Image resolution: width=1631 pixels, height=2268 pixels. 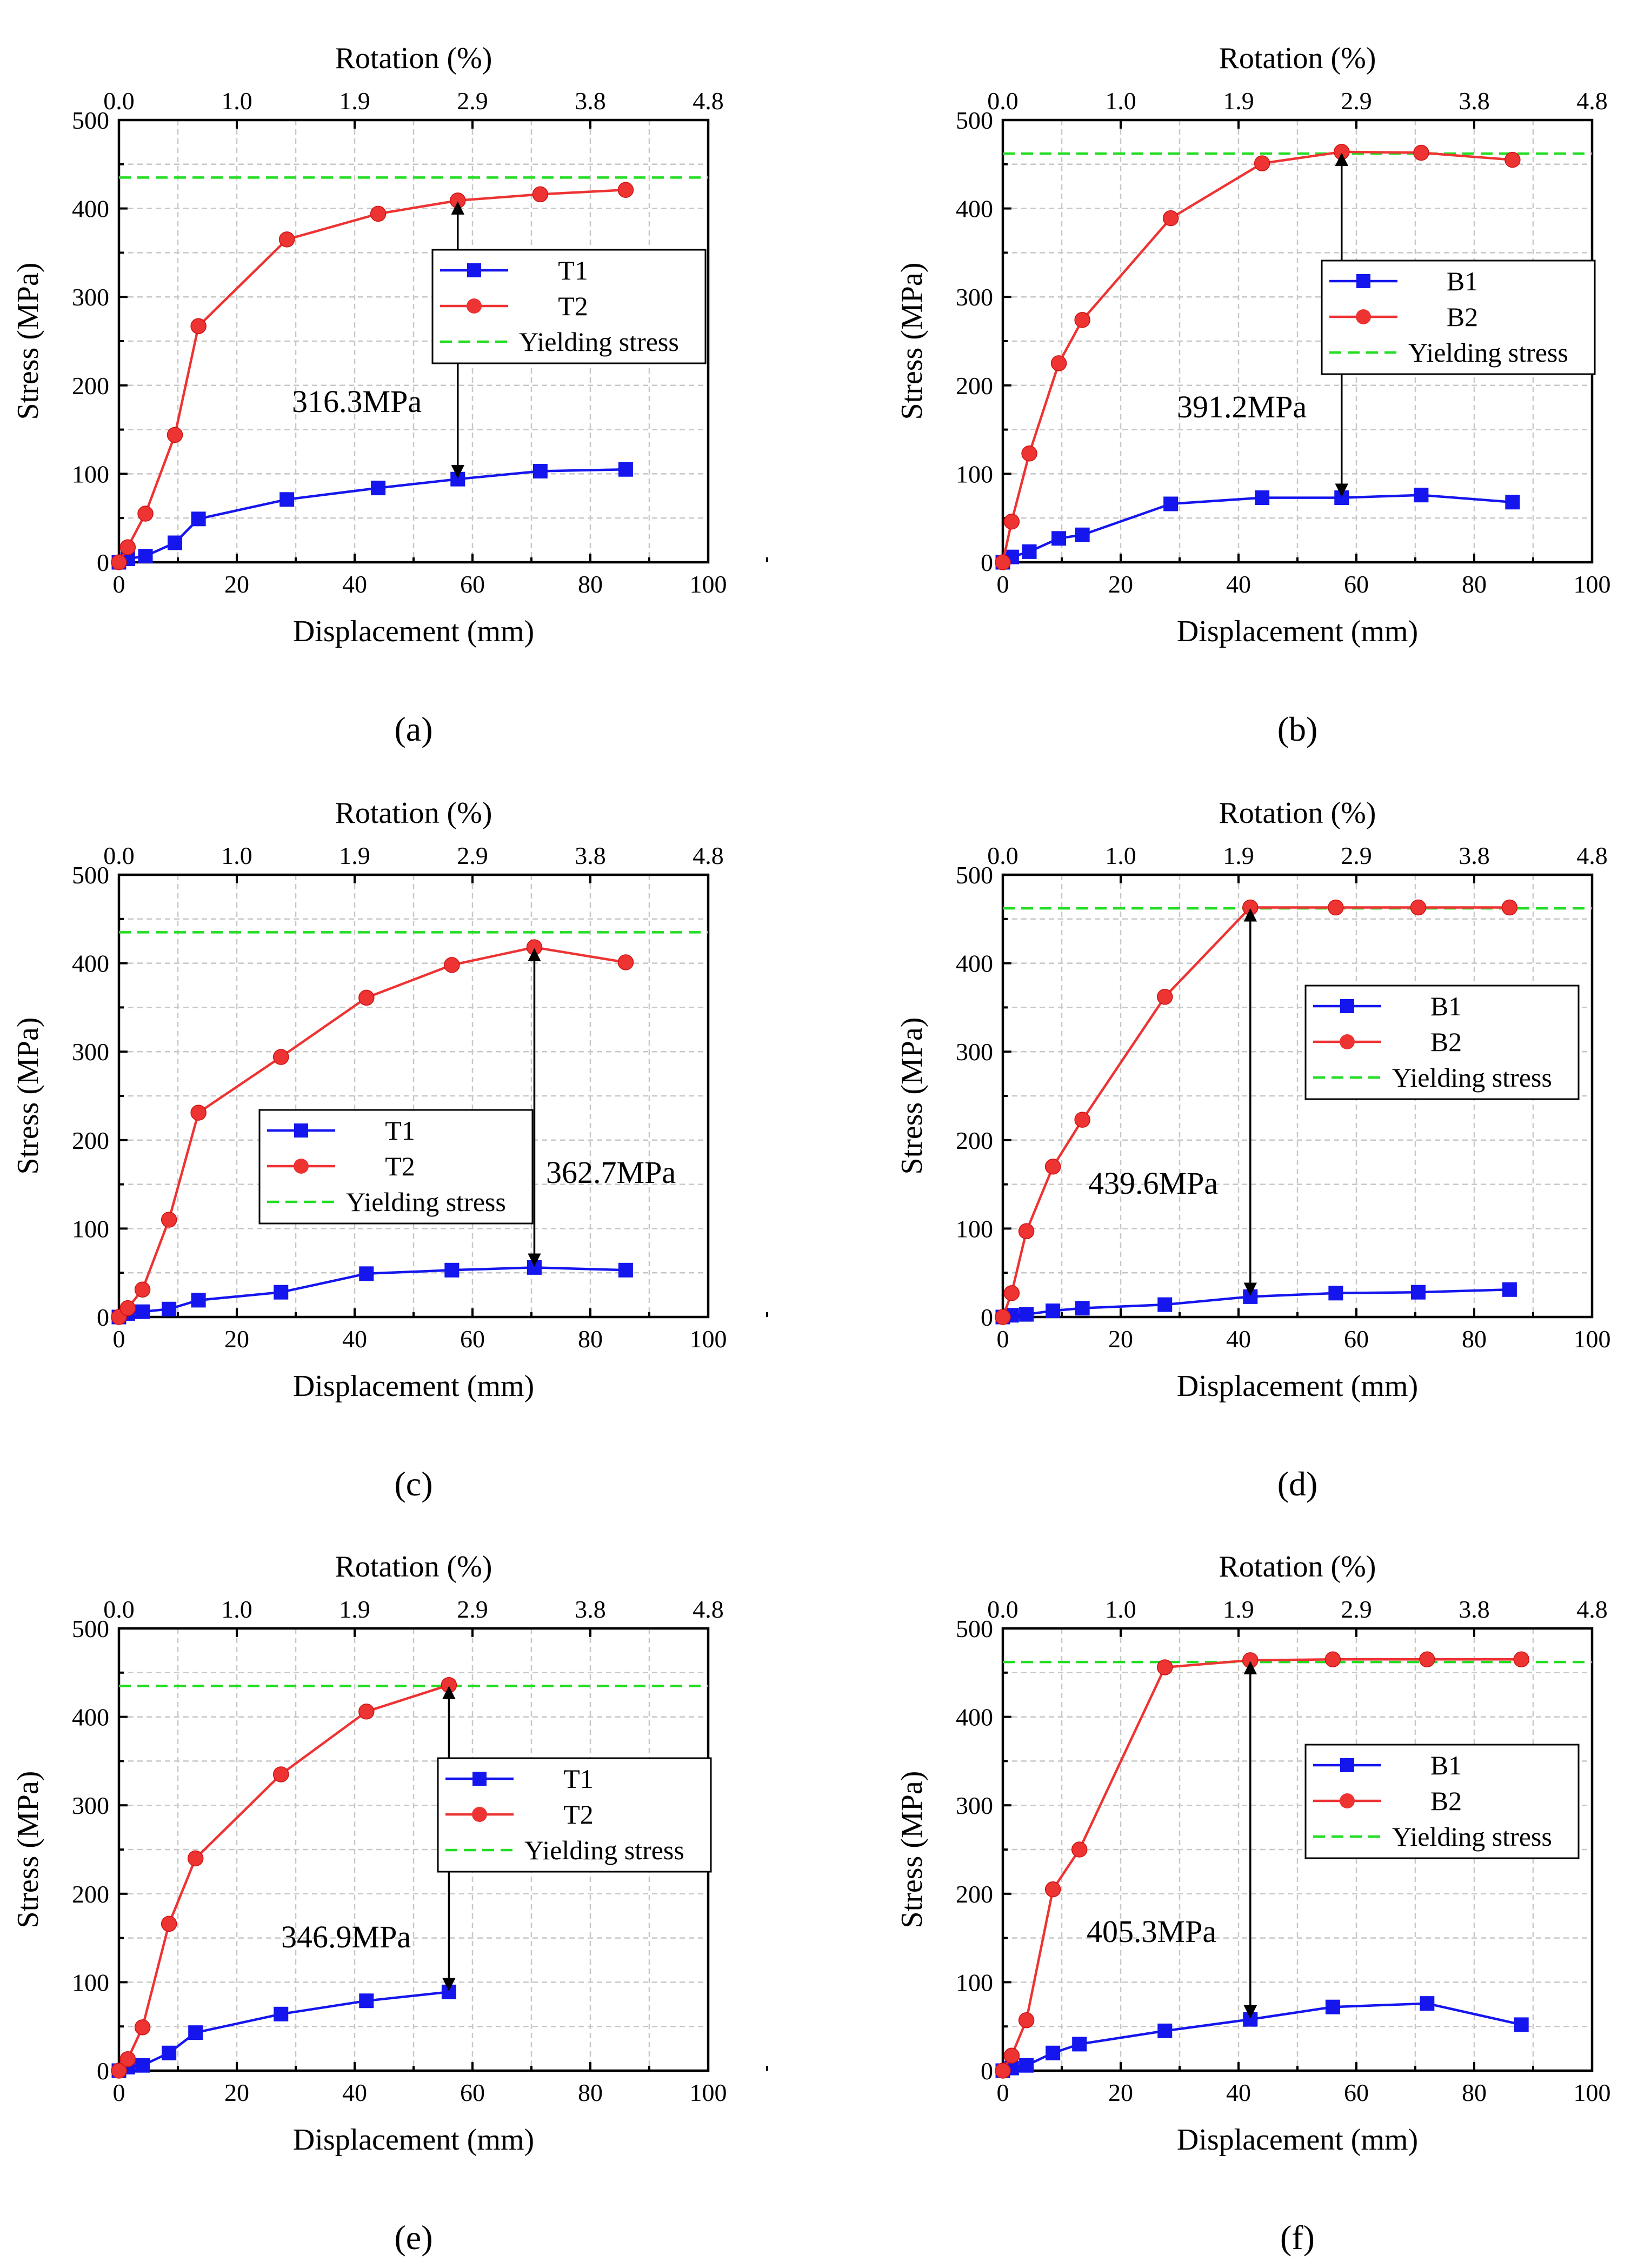 What do you see at coordinates (1348, 1041) in the screenshot?
I see `legend-marker-B2` at bounding box center [1348, 1041].